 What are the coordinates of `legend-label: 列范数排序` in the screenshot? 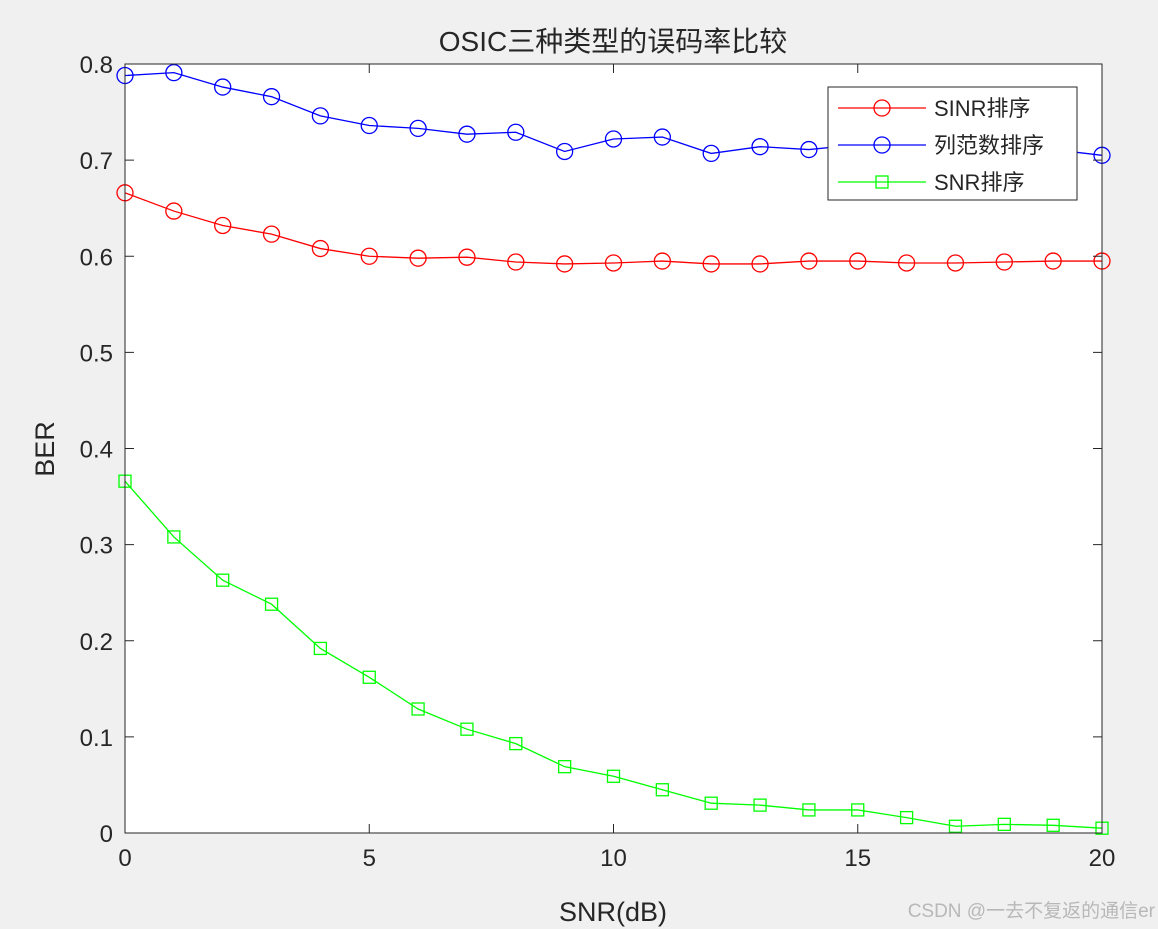 It's located at (989, 145).